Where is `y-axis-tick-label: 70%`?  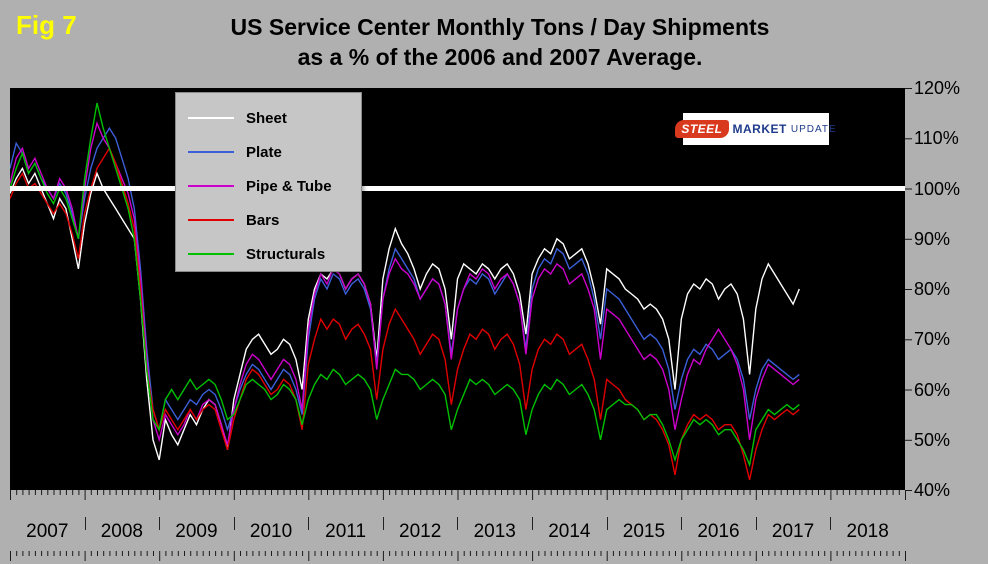 y-axis-tick-label: 70% is located at coordinates (932, 339).